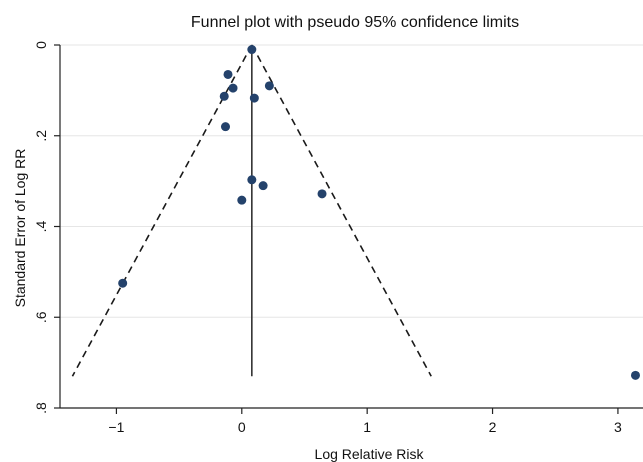 The image size is (643, 462). What do you see at coordinates (493, 427) in the screenshot?
I see `x-tick-label: 2` at bounding box center [493, 427].